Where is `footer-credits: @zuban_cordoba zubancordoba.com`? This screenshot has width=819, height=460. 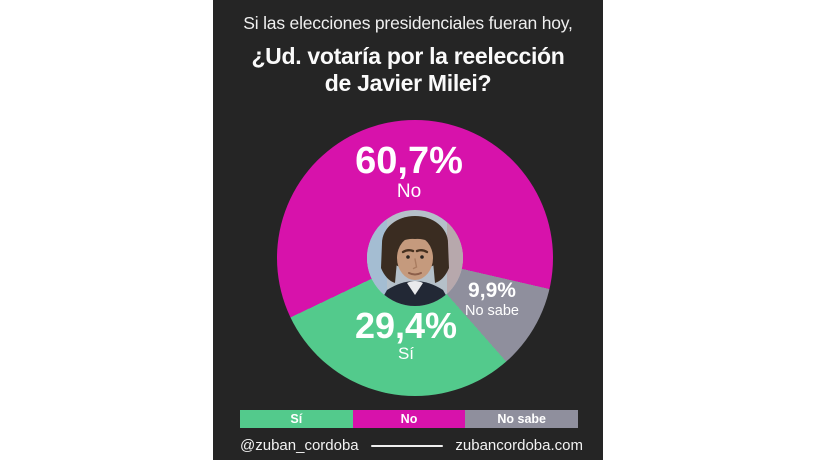
footer-credits: @zuban_cordoba zubancordoba.com is located at coordinates (408, 445).